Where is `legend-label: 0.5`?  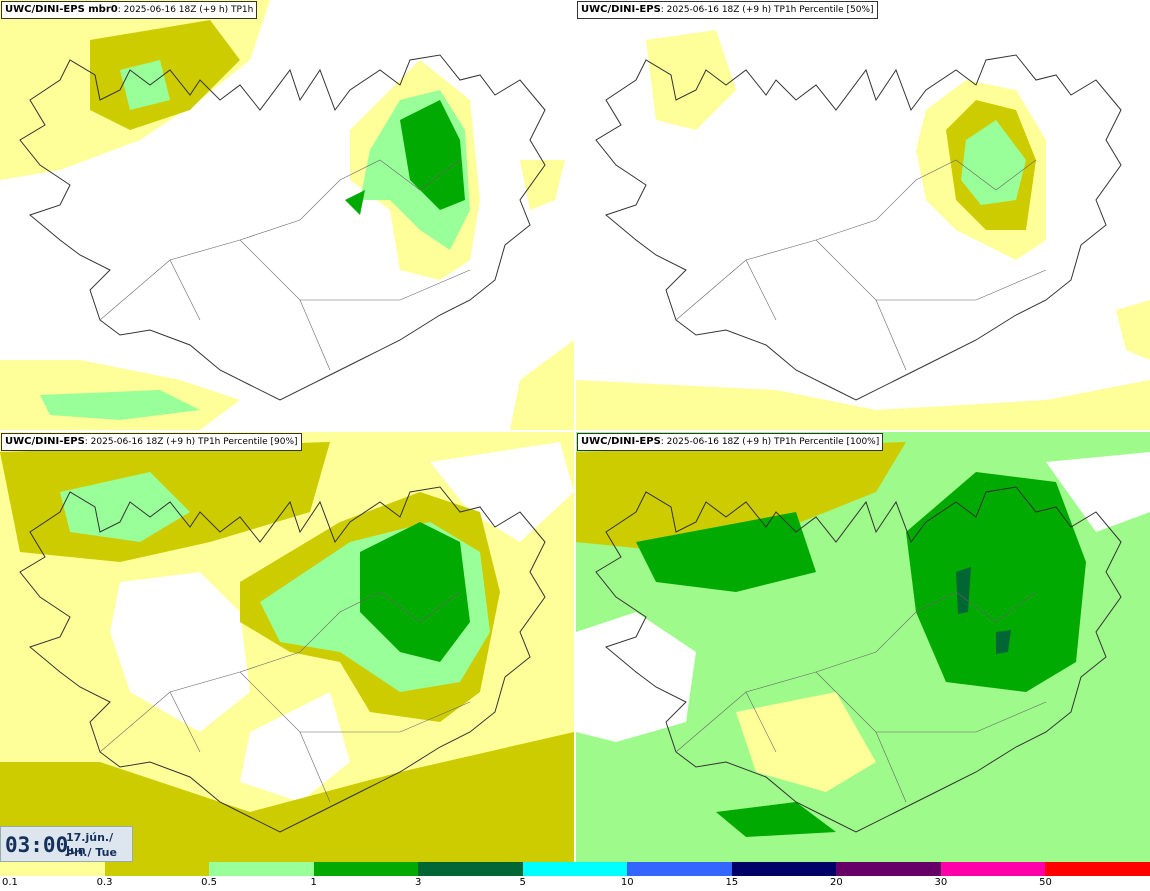
legend-label: 0.5 is located at coordinates (209, 882).